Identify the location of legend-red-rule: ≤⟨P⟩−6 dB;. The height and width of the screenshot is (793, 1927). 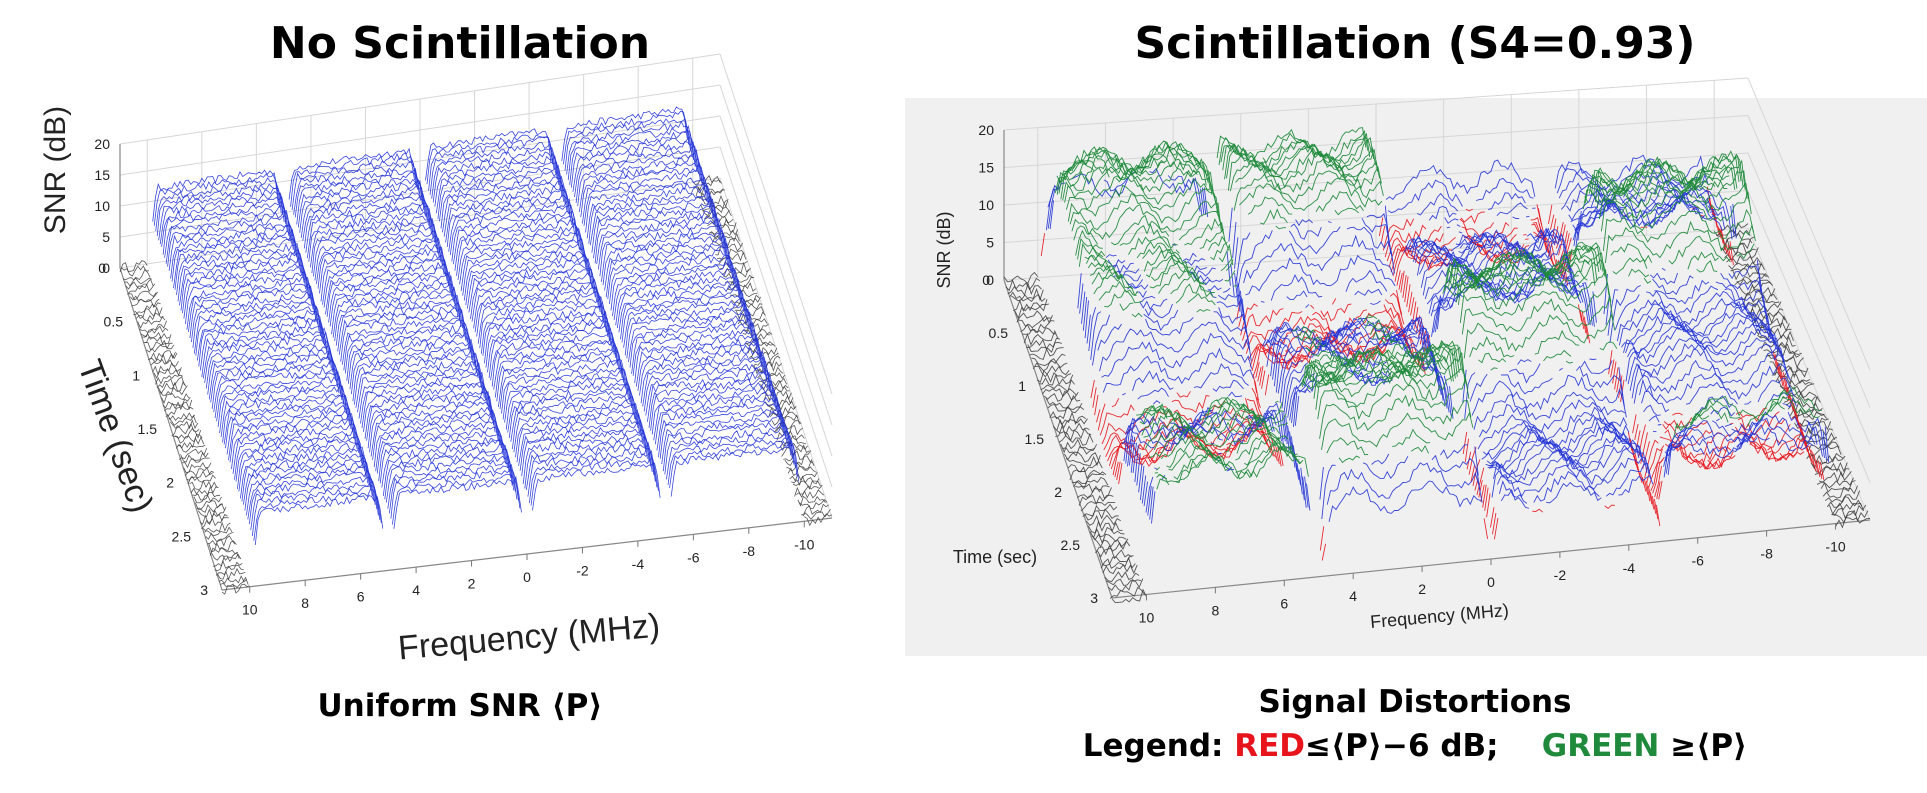
(1402, 746).